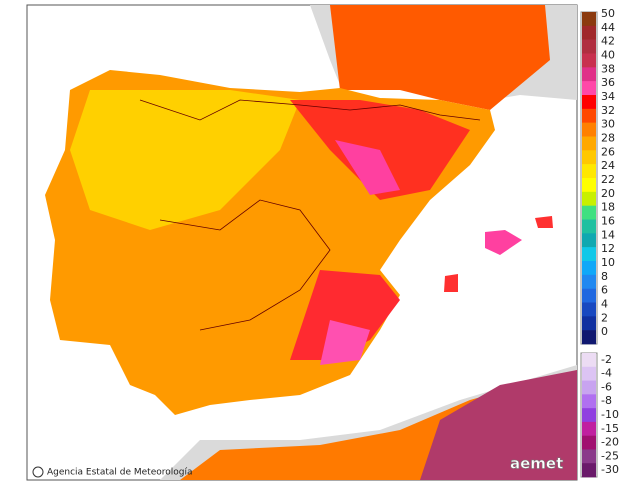 This screenshot has height=504, width=630. I want to click on legend-label: 14, so click(608, 234).